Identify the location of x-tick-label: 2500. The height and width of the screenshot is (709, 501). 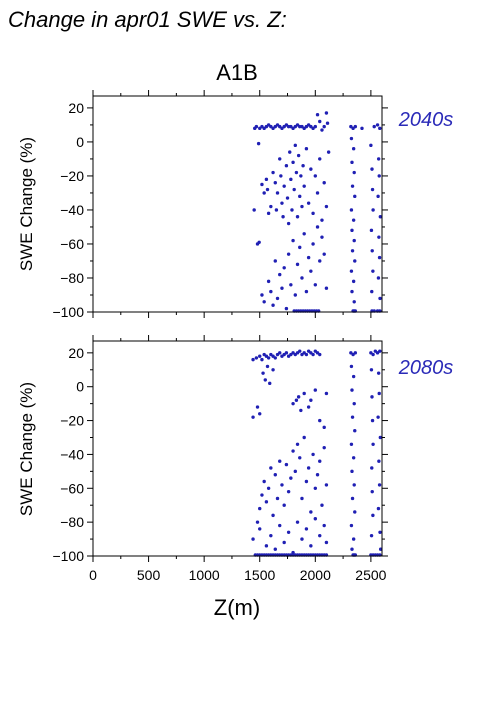
(370, 575).